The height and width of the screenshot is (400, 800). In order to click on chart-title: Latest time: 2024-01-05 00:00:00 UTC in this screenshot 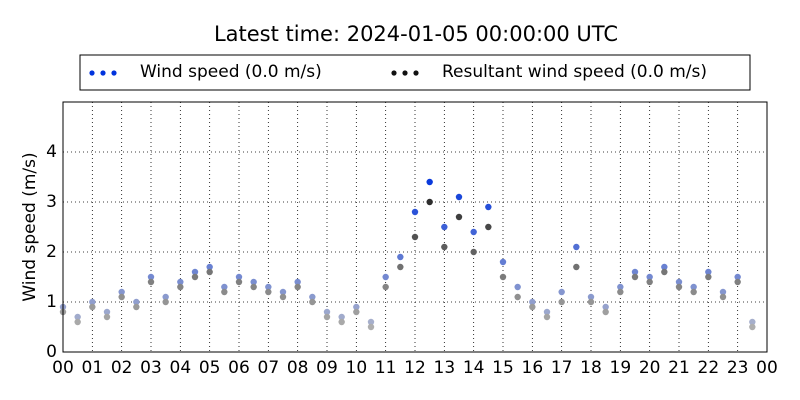, I will do `click(416, 34)`.